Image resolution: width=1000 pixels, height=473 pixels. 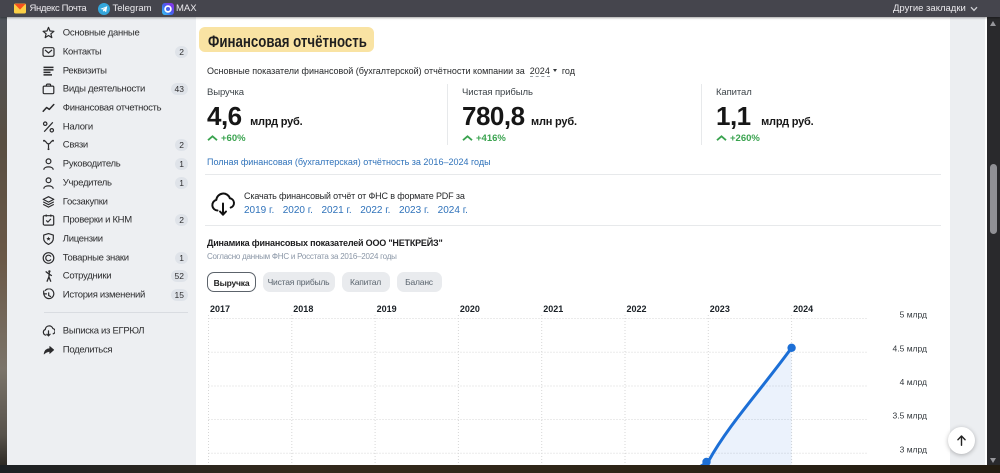 I want to click on svg-text: 2024, so click(x=803, y=309).